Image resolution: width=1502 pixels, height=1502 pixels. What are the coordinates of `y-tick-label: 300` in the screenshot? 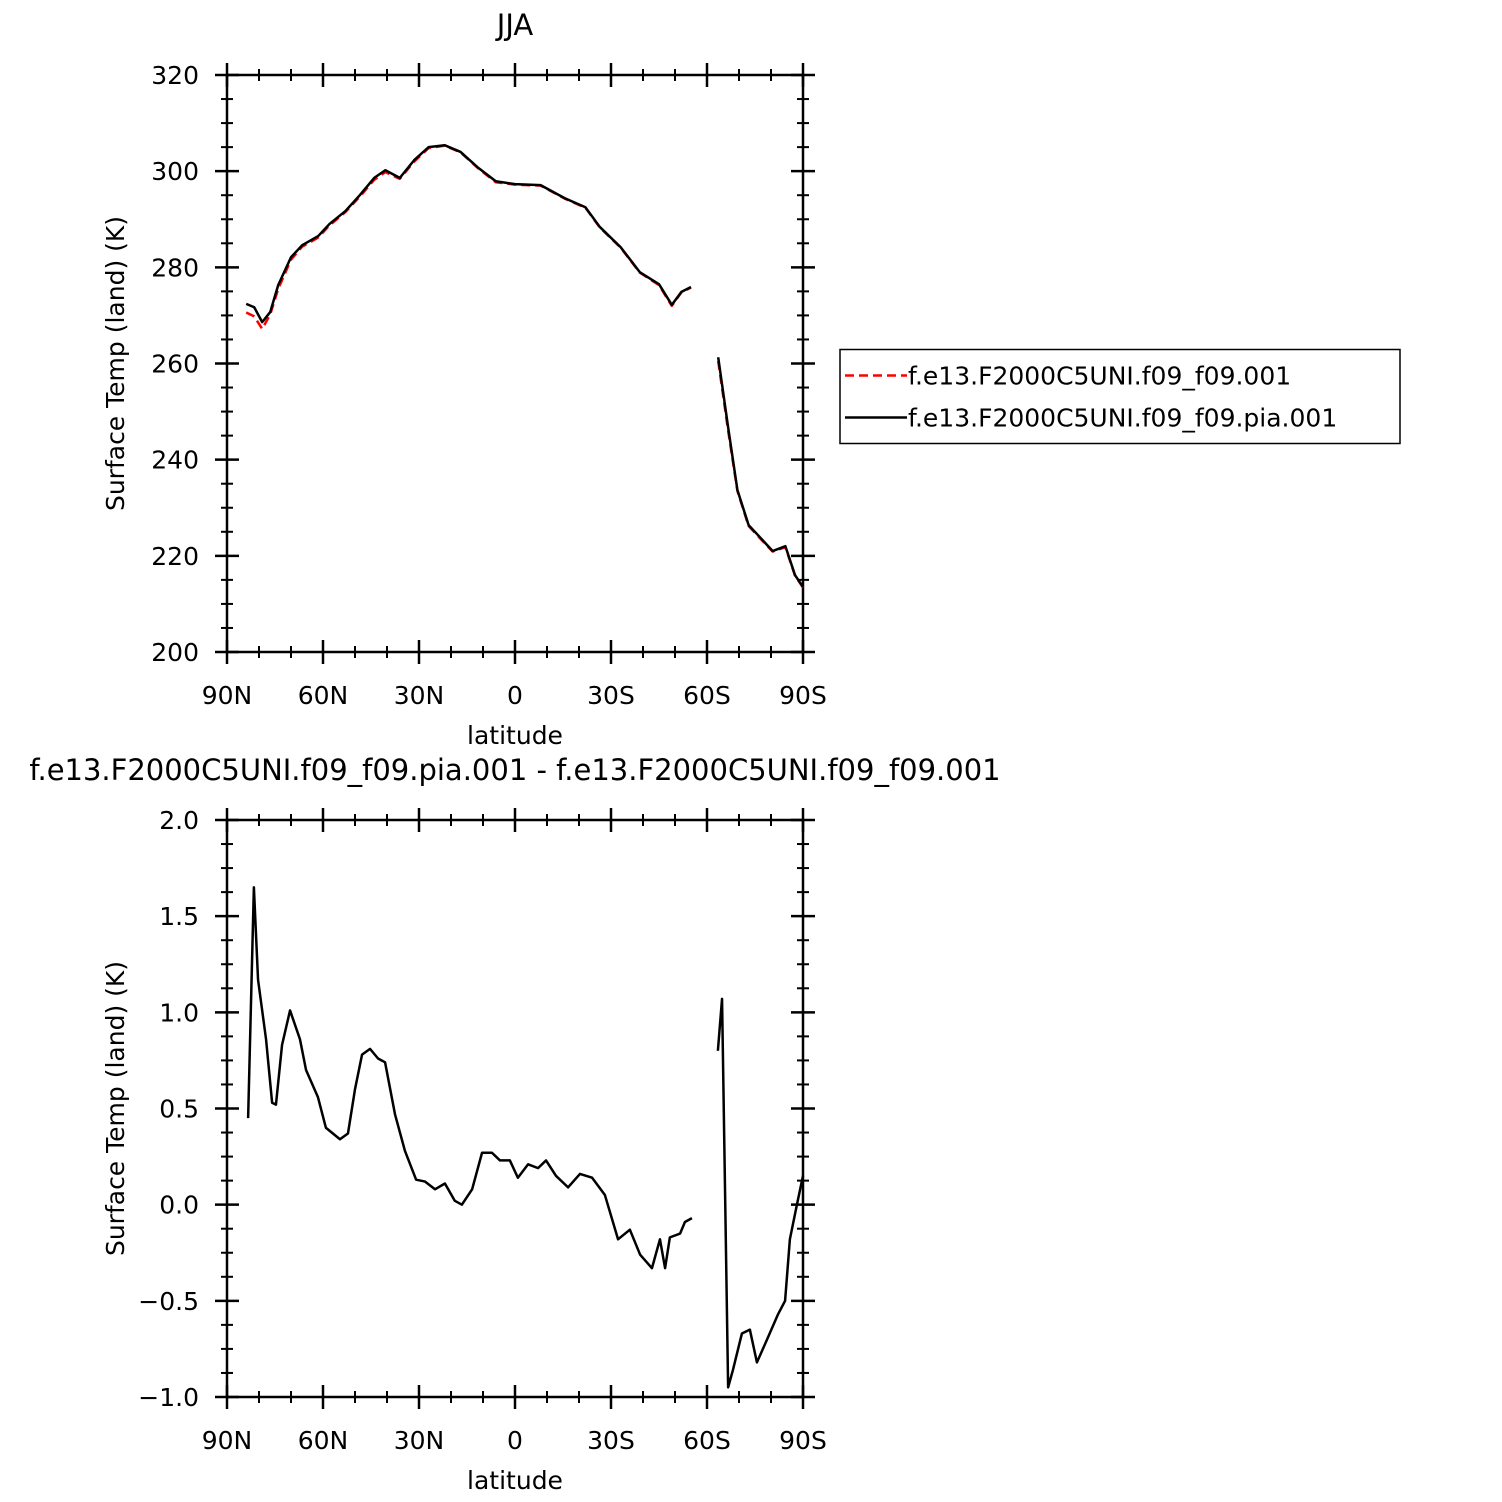 It's located at (175, 171).